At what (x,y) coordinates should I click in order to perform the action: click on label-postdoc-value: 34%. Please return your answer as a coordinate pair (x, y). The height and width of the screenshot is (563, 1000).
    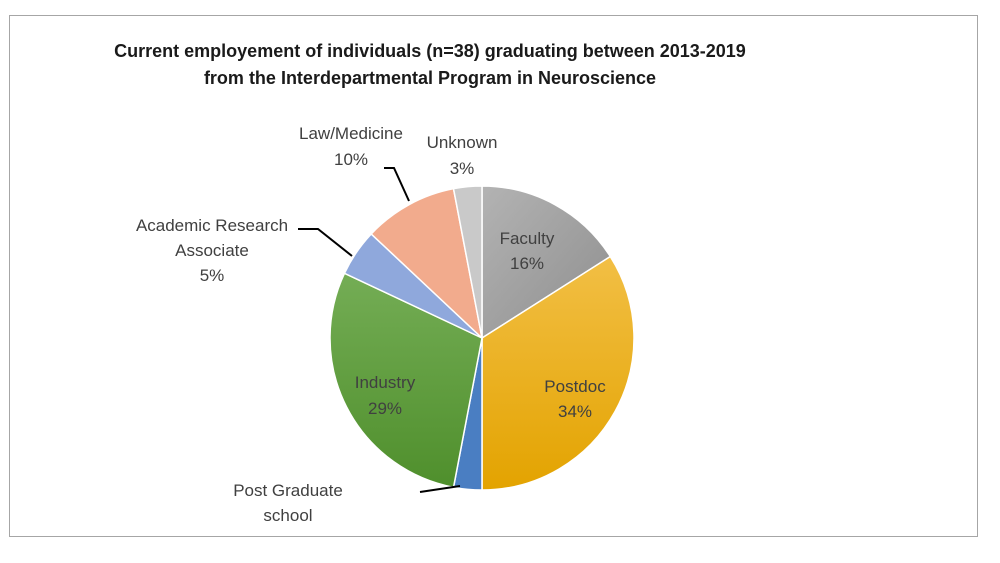
    Looking at the image, I should click on (575, 411).